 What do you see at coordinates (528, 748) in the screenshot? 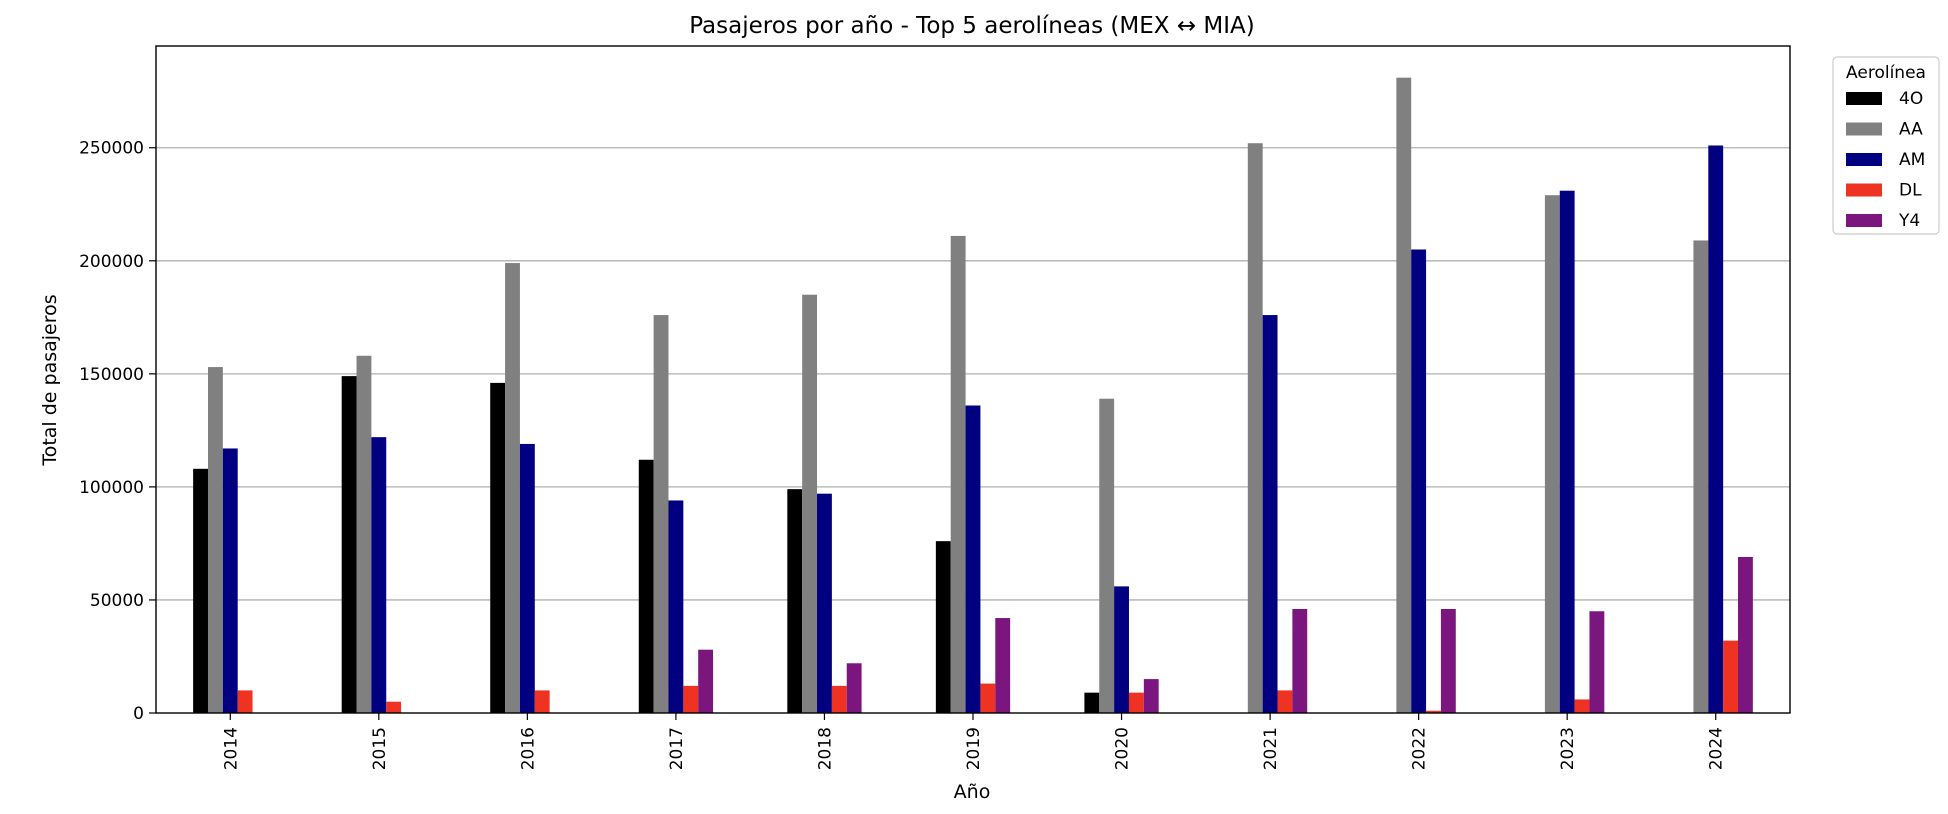
I see `x-tick-label: 2016` at bounding box center [528, 748].